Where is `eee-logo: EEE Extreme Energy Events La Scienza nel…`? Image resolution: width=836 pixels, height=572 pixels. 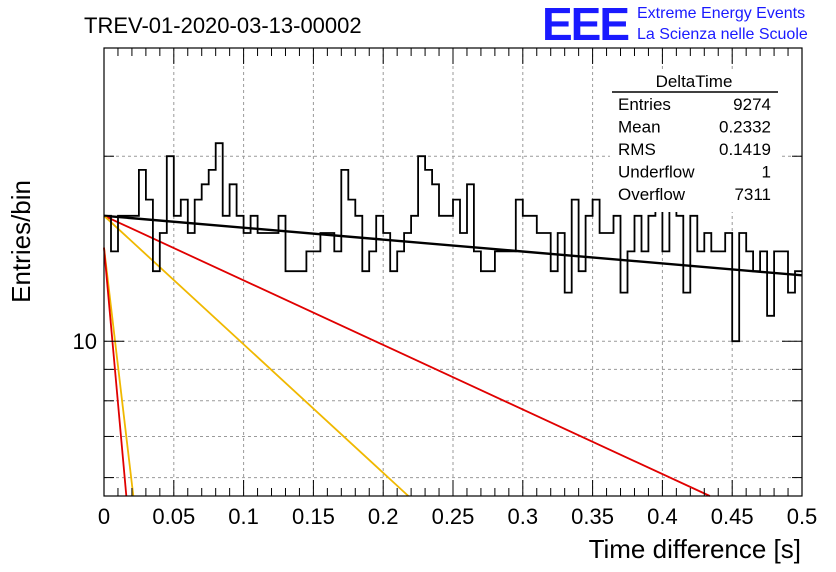
eee-logo: EEE Extreme Energy Events La Scienza nel… is located at coordinates (675, 25).